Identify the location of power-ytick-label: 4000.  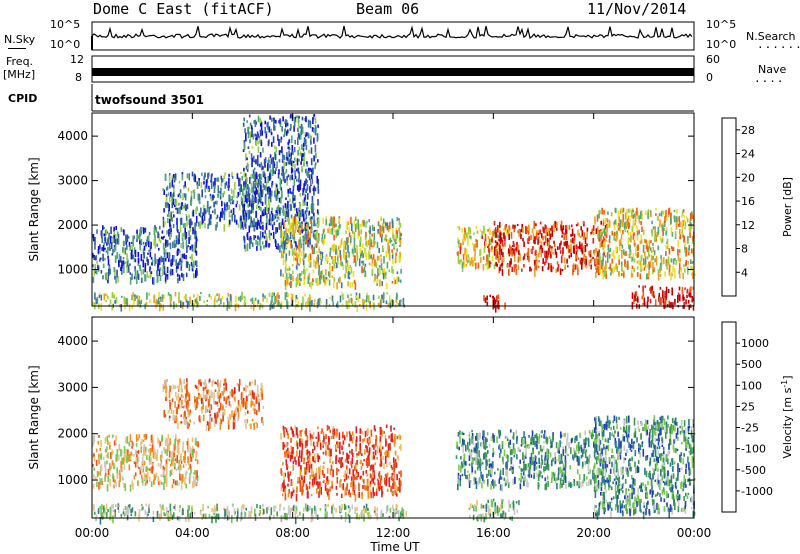
(72, 136).